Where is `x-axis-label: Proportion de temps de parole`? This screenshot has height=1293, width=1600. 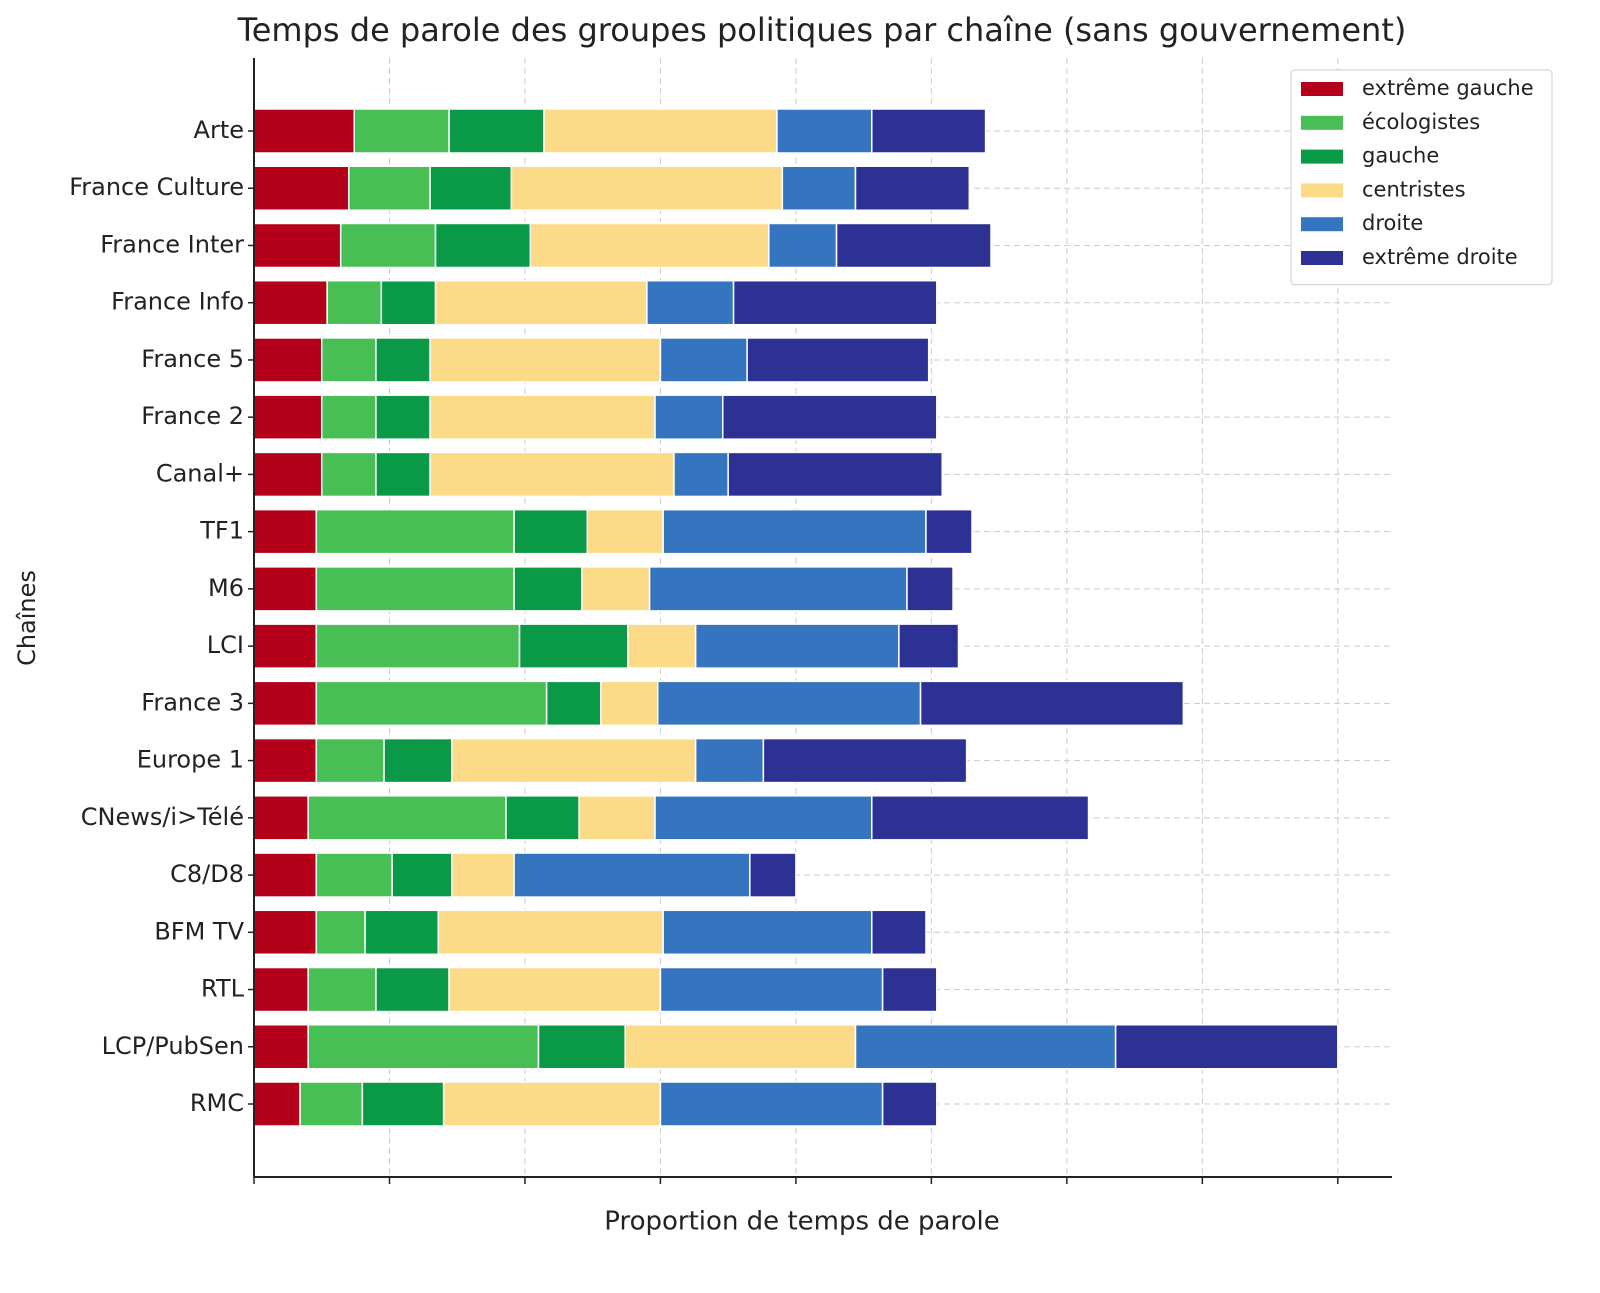 x-axis-label: Proportion de temps de parole is located at coordinates (801, 1222).